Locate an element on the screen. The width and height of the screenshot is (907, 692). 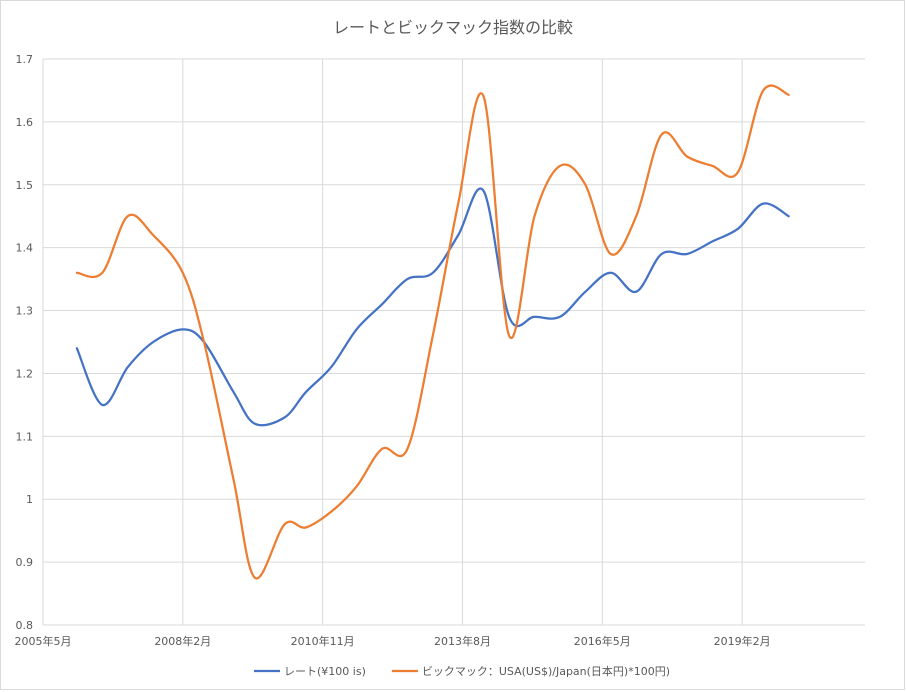
x-tick-label: 2010年11月 is located at coordinates (323, 641).